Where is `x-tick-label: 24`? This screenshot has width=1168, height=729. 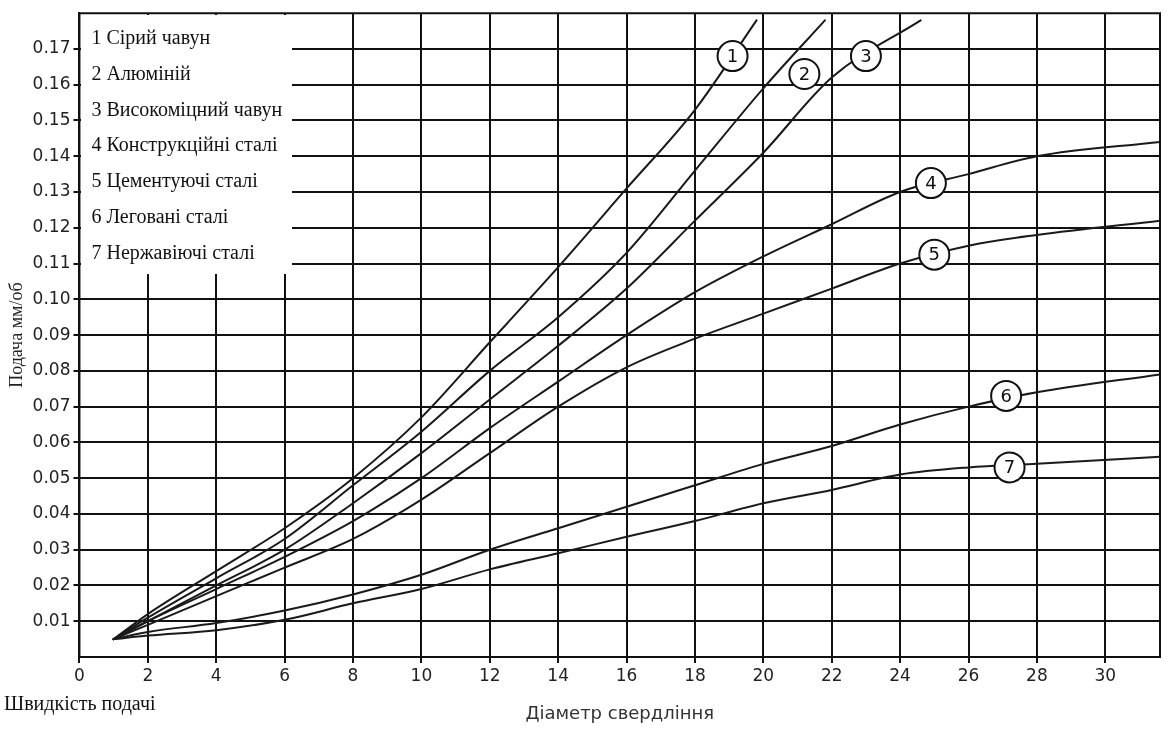 x-tick-label: 24 is located at coordinates (900, 674).